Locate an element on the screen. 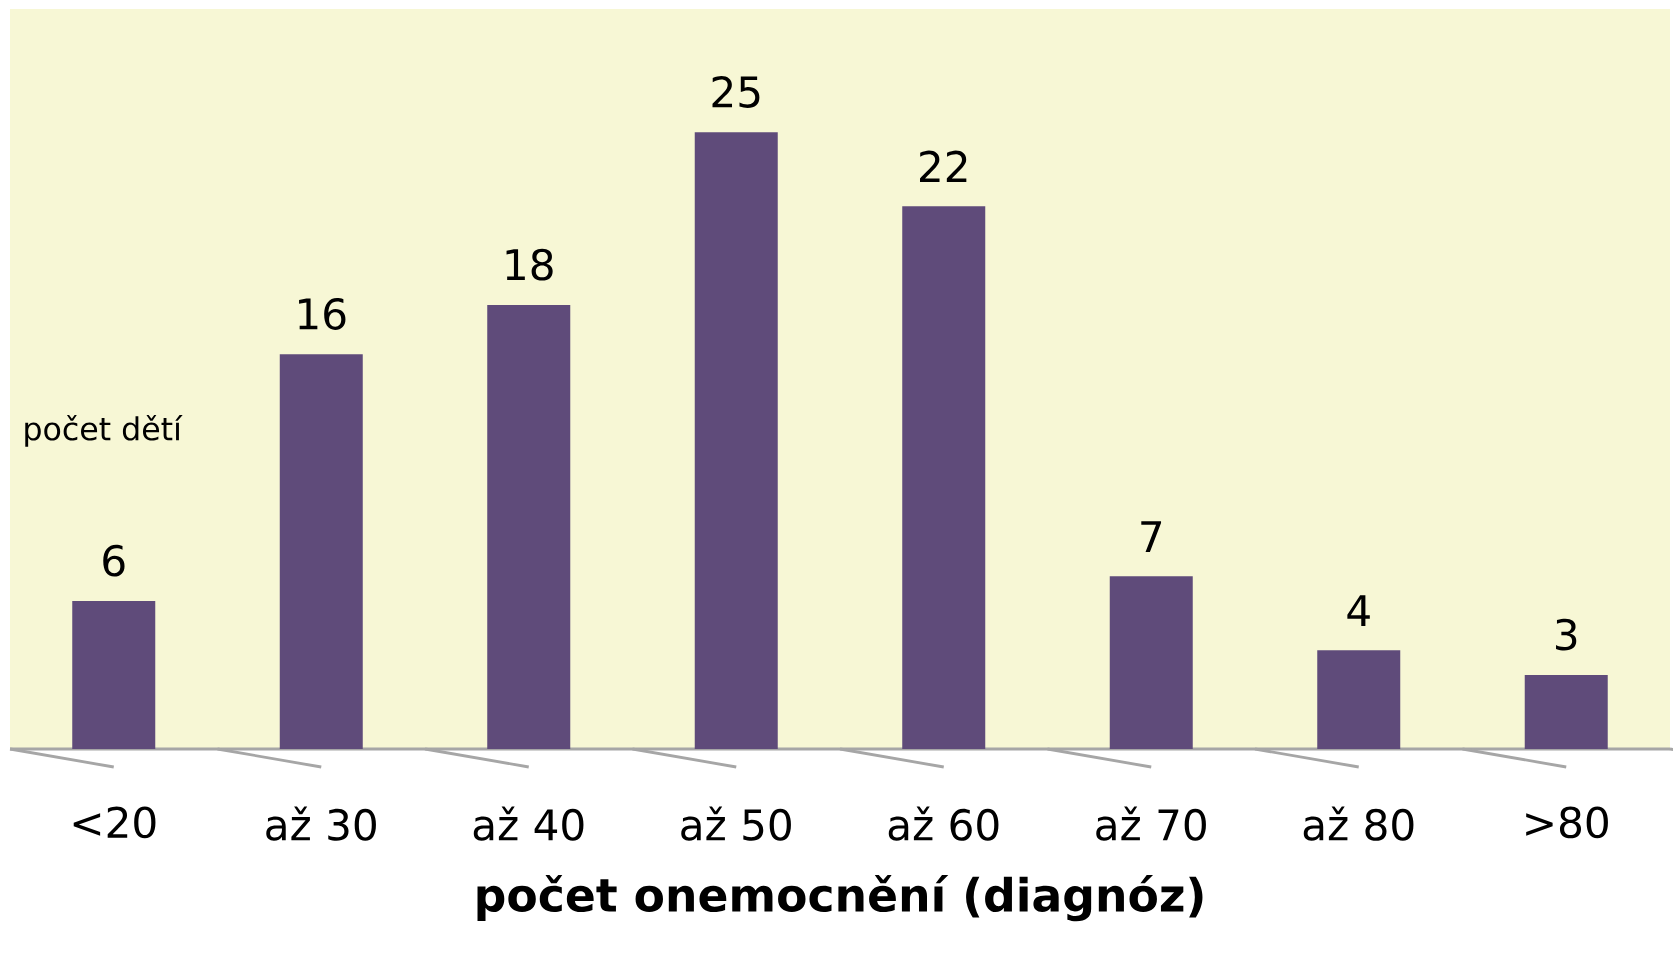 This screenshot has width=1673, height=954. data-label: 7 is located at coordinates (1151, 536).